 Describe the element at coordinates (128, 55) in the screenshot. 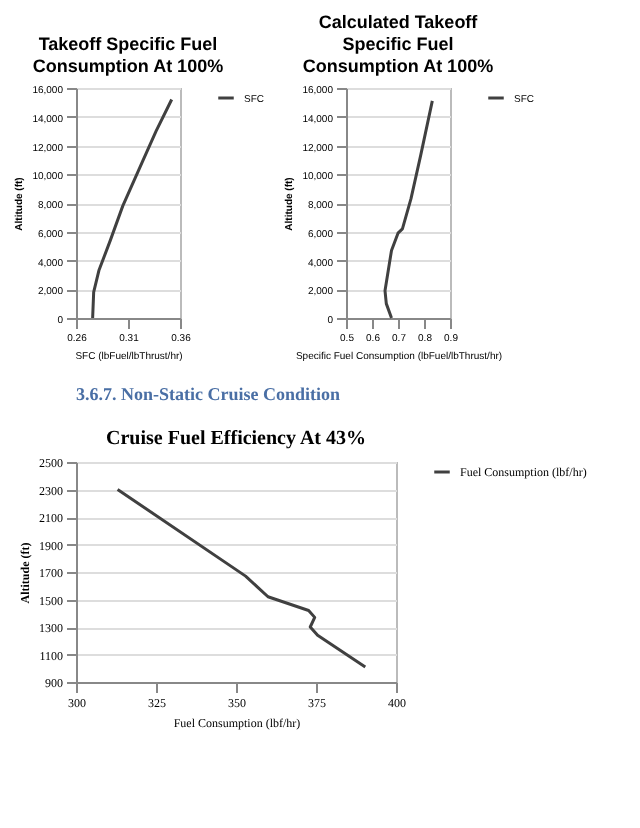

I see `chart-title: Takeoff Specific Fuel Consumption At 100%` at that location.